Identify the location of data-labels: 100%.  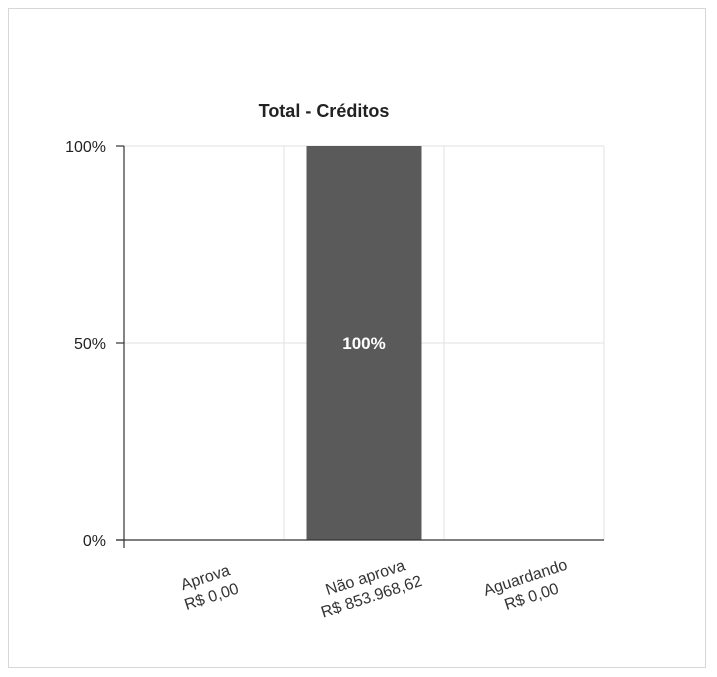
(363, 343).